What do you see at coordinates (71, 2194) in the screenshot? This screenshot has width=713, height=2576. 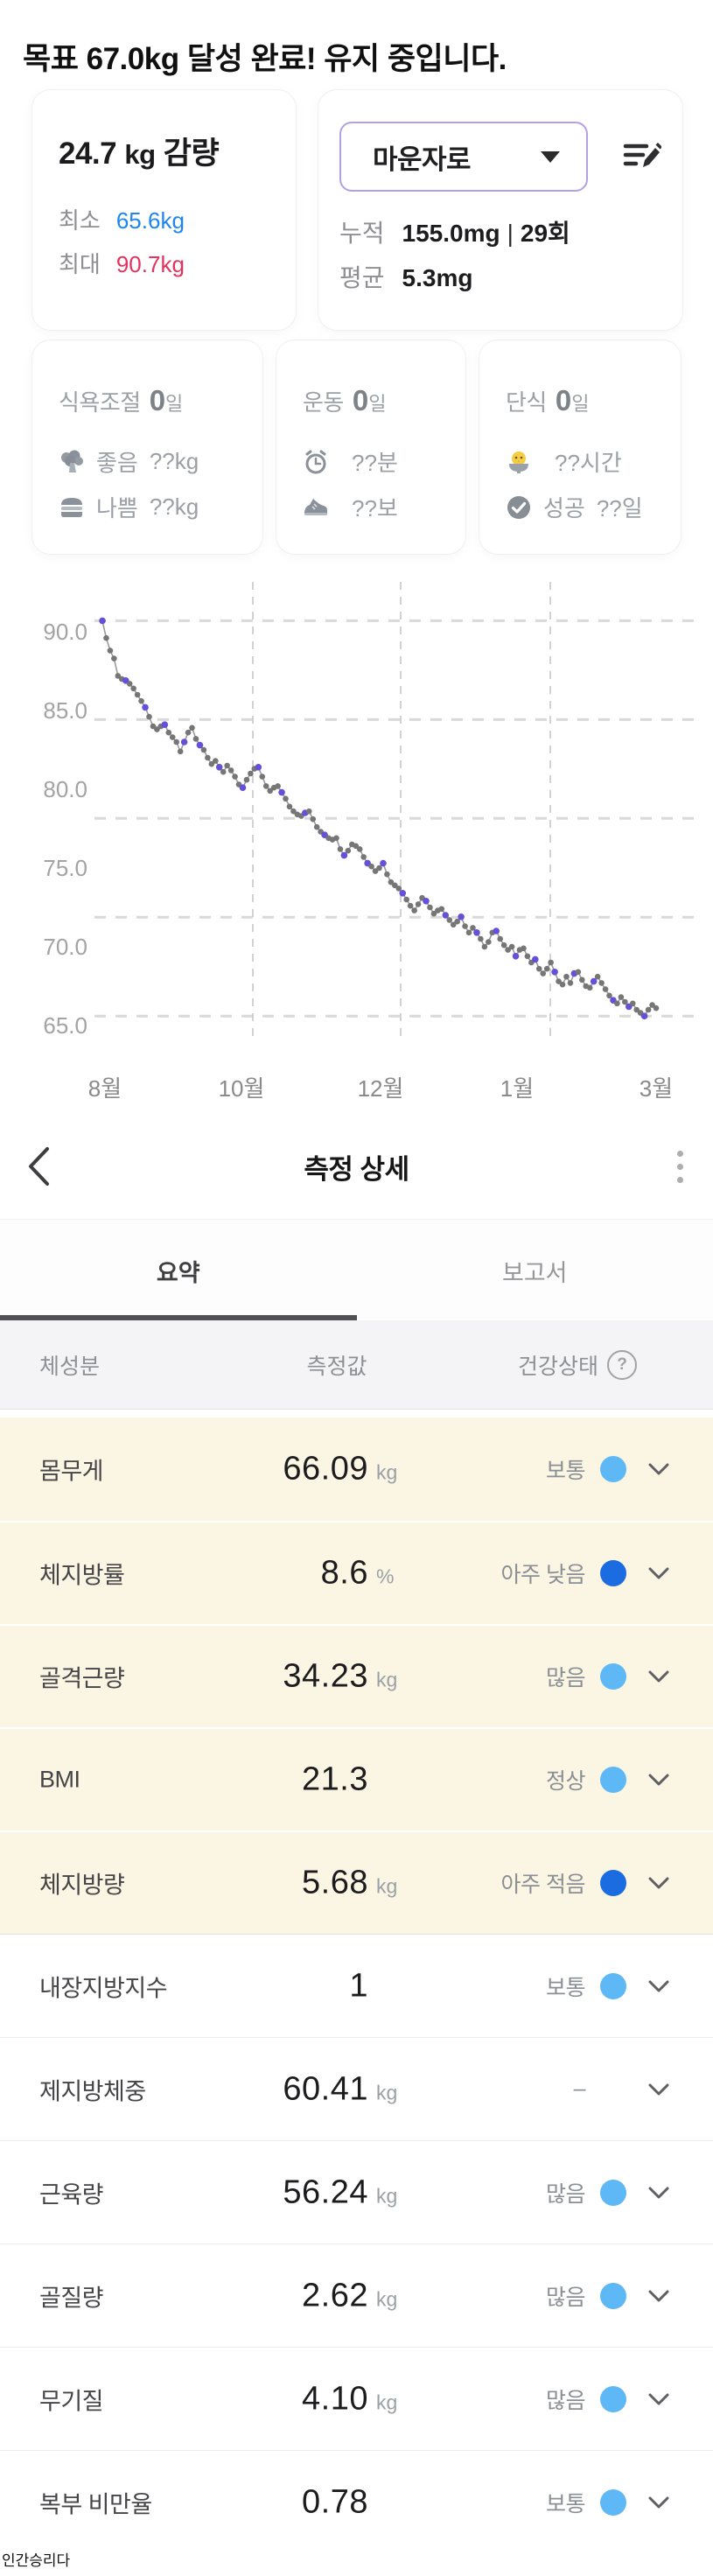 I see `row-label: 근육량` at bounding box center [71, 2194].